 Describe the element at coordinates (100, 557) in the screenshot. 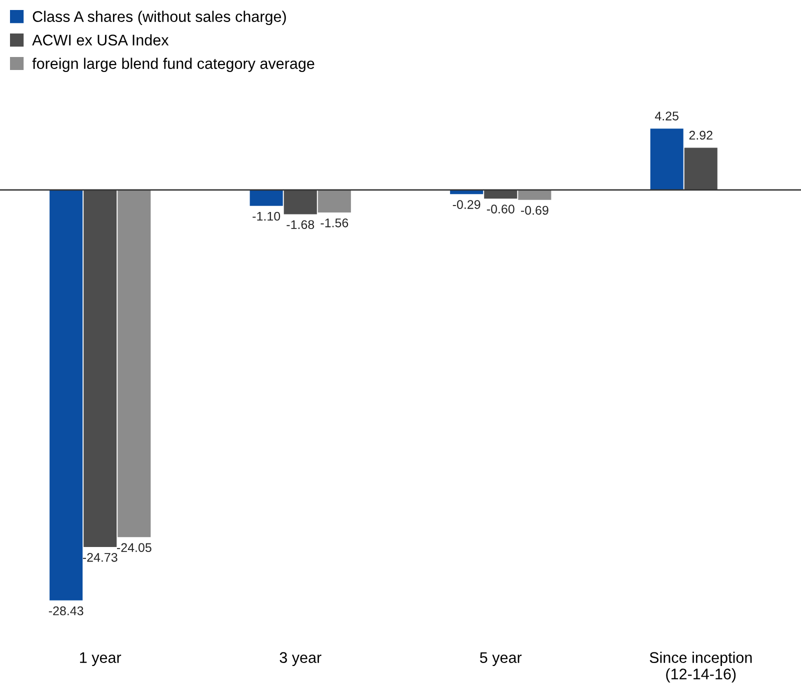

I see `data-label: -24.73` at that location.